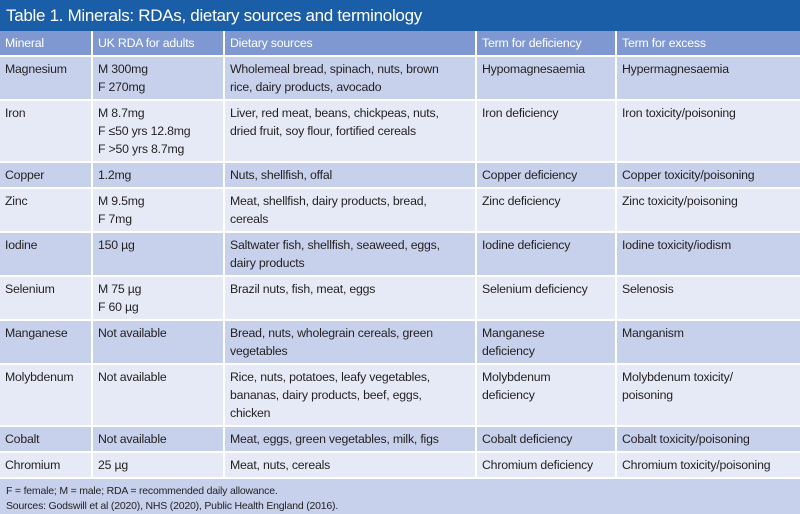 This screenshot has width=800, height=514. I want to click on deficiency-cell: Selenium deficiency, so click(545, 298).